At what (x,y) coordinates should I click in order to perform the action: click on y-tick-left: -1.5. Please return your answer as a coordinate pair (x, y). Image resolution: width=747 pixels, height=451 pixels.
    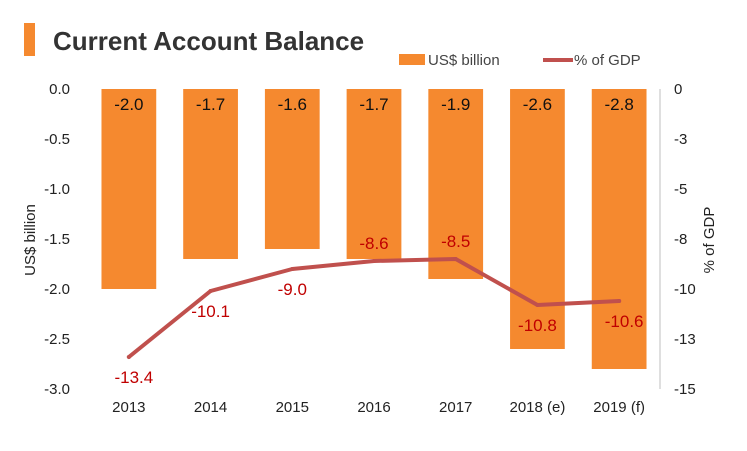
    Looking at the image, I should click on (57, 239).